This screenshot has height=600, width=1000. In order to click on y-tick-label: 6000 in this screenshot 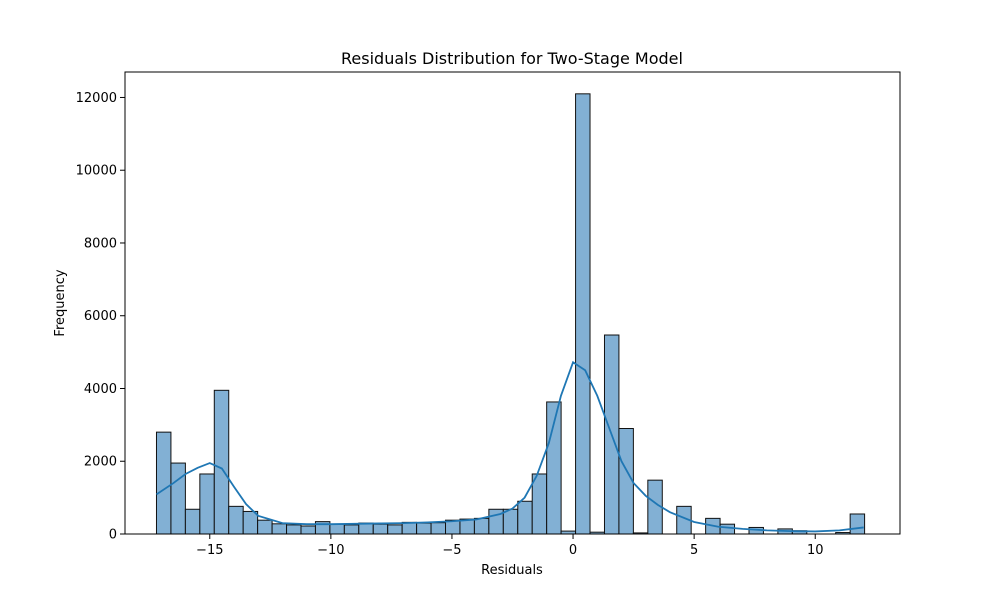, I will do `click(100, 316)`.